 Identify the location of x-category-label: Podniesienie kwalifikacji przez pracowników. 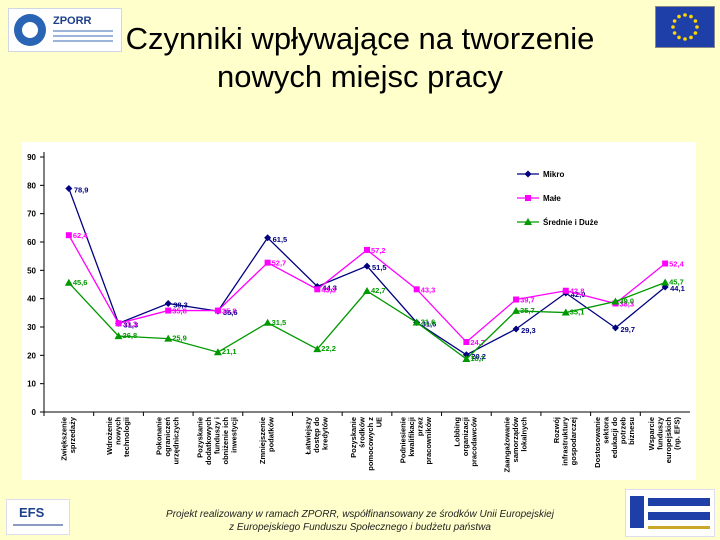
(416, 441).